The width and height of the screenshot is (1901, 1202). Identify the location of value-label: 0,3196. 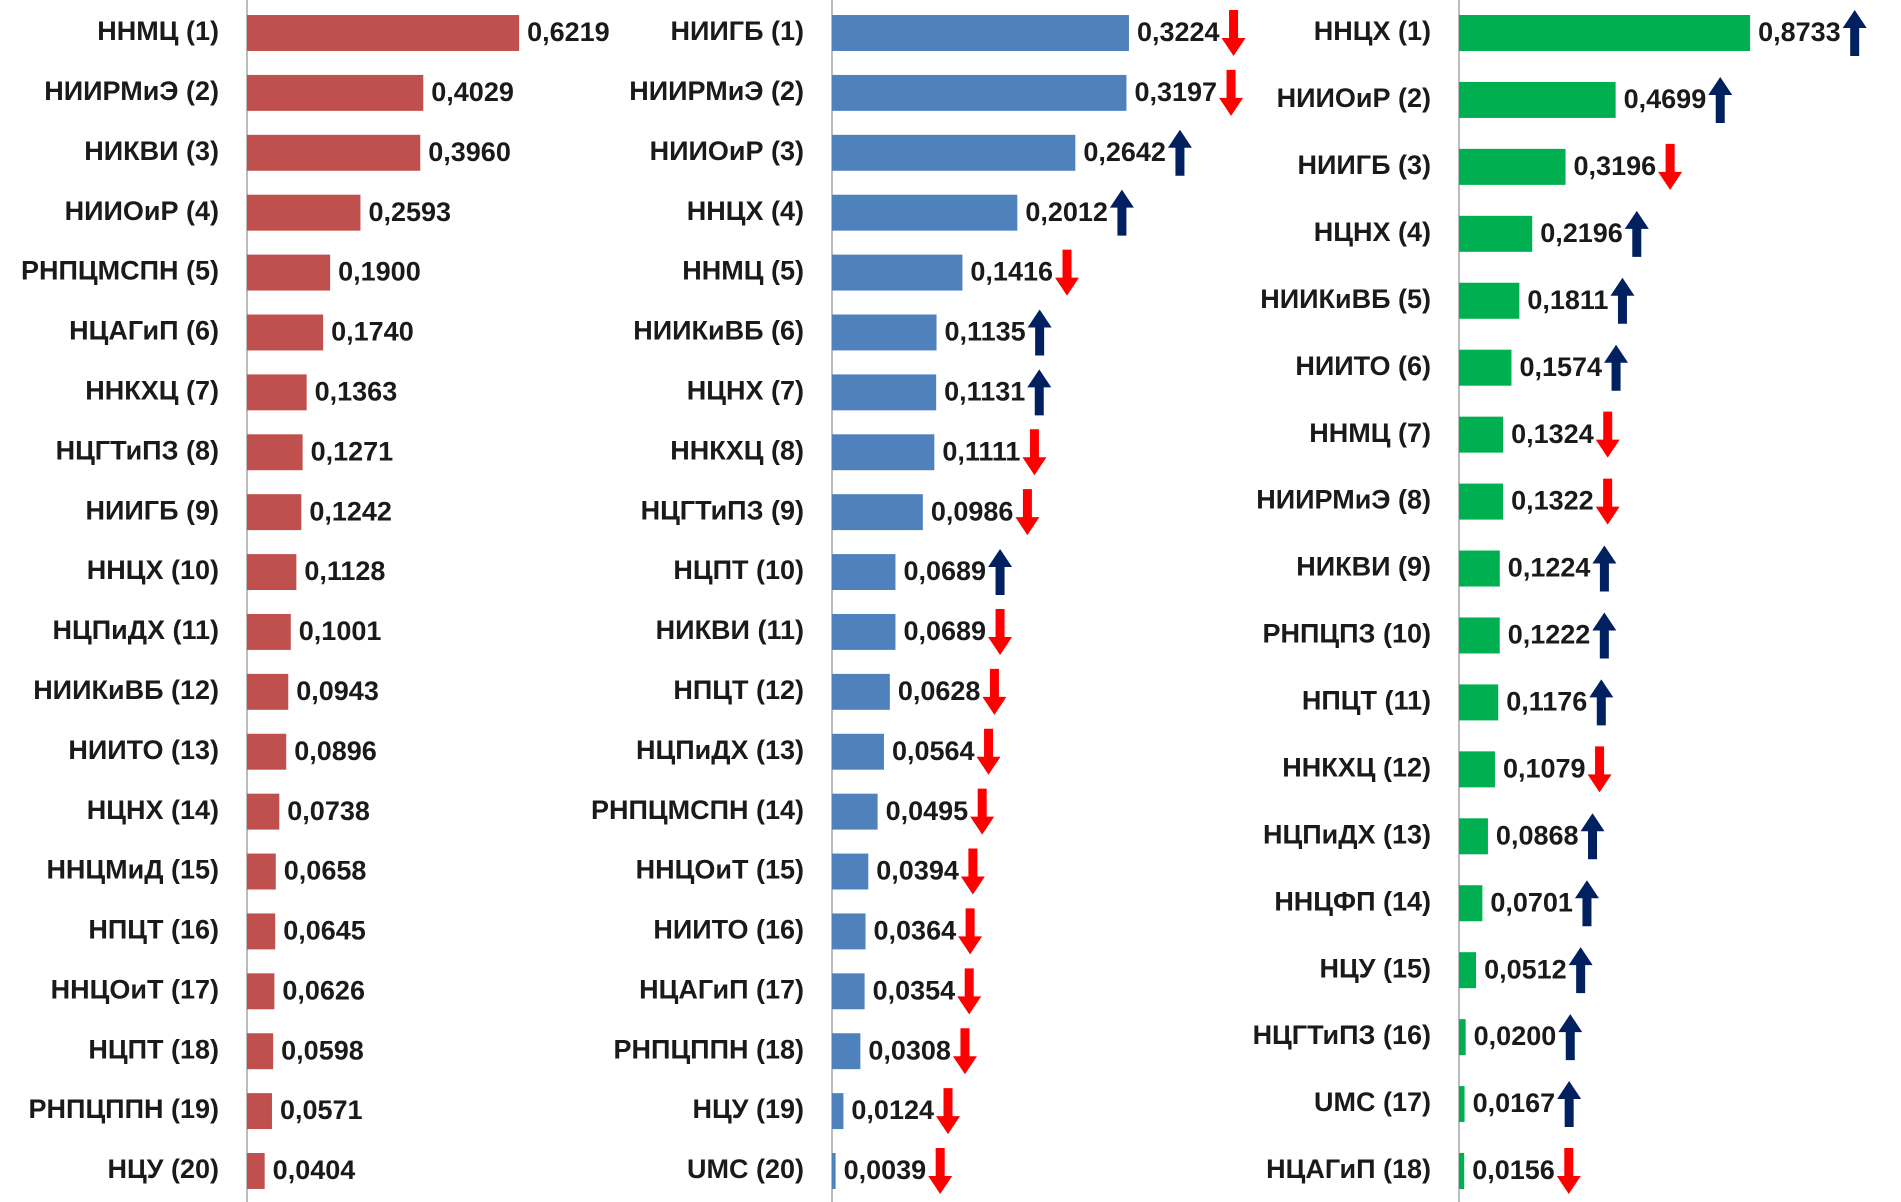
(1615, 166).